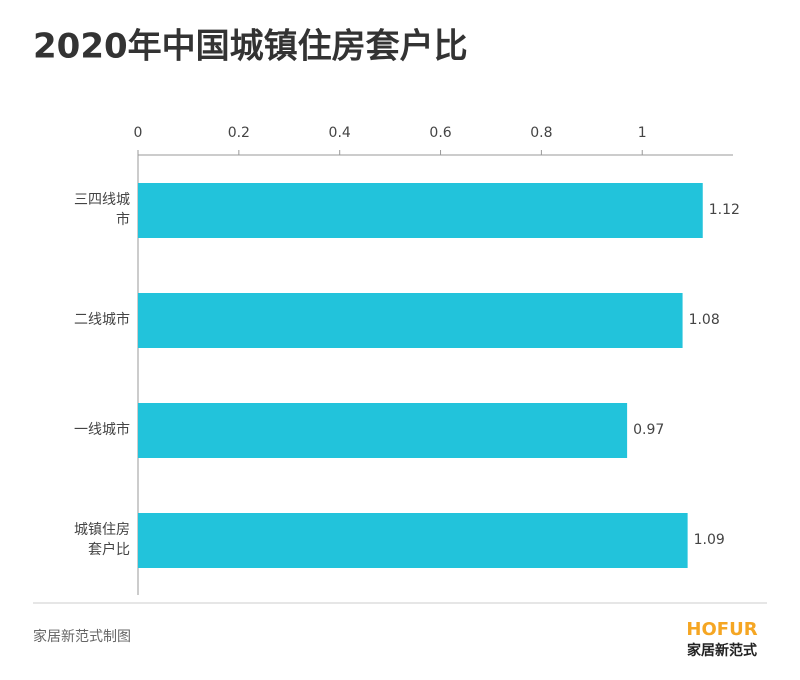 Image resolution: width=800 pixels, height=680 pixels. Describe the element at coordinates (722, 650) in the screenshot. I see `logo-bottom: 家居新范式` at that location.